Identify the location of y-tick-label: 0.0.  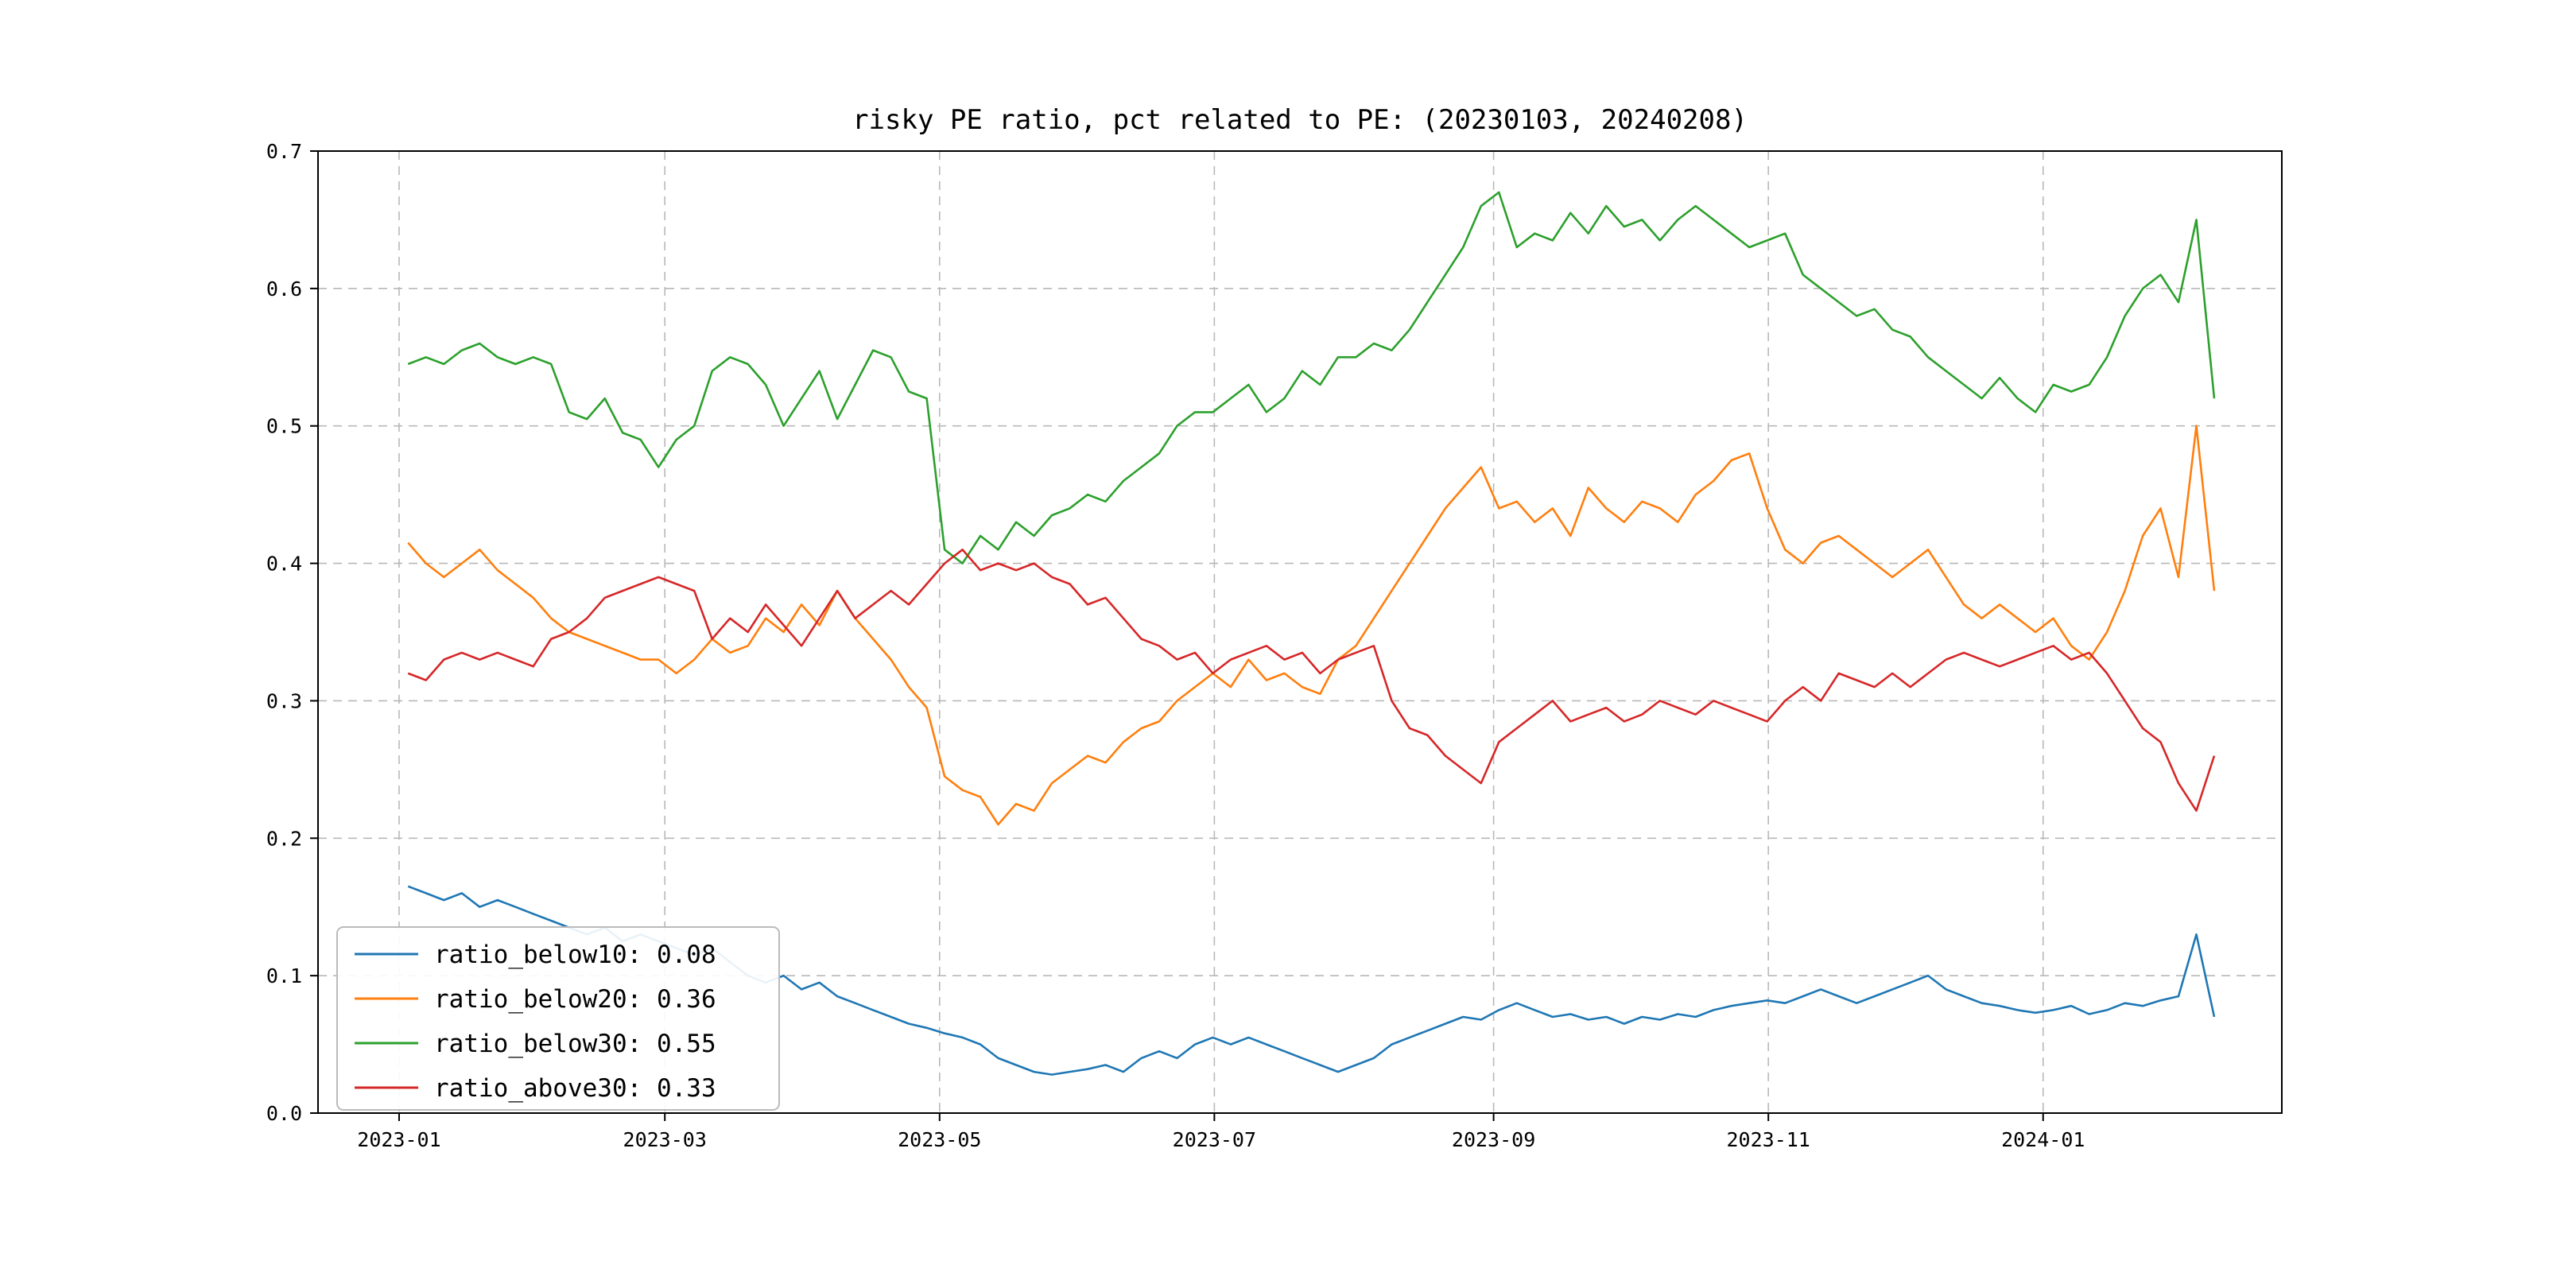
(284, 1114).